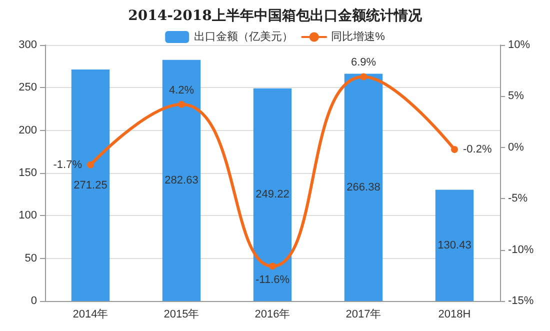 This screenshot has width=550, height=331. Describe the element at coordinates (275, 15) in the screenshot. I see `chart-title: 2014-2018上半年中国箱包出口金额统计情况` at that location.